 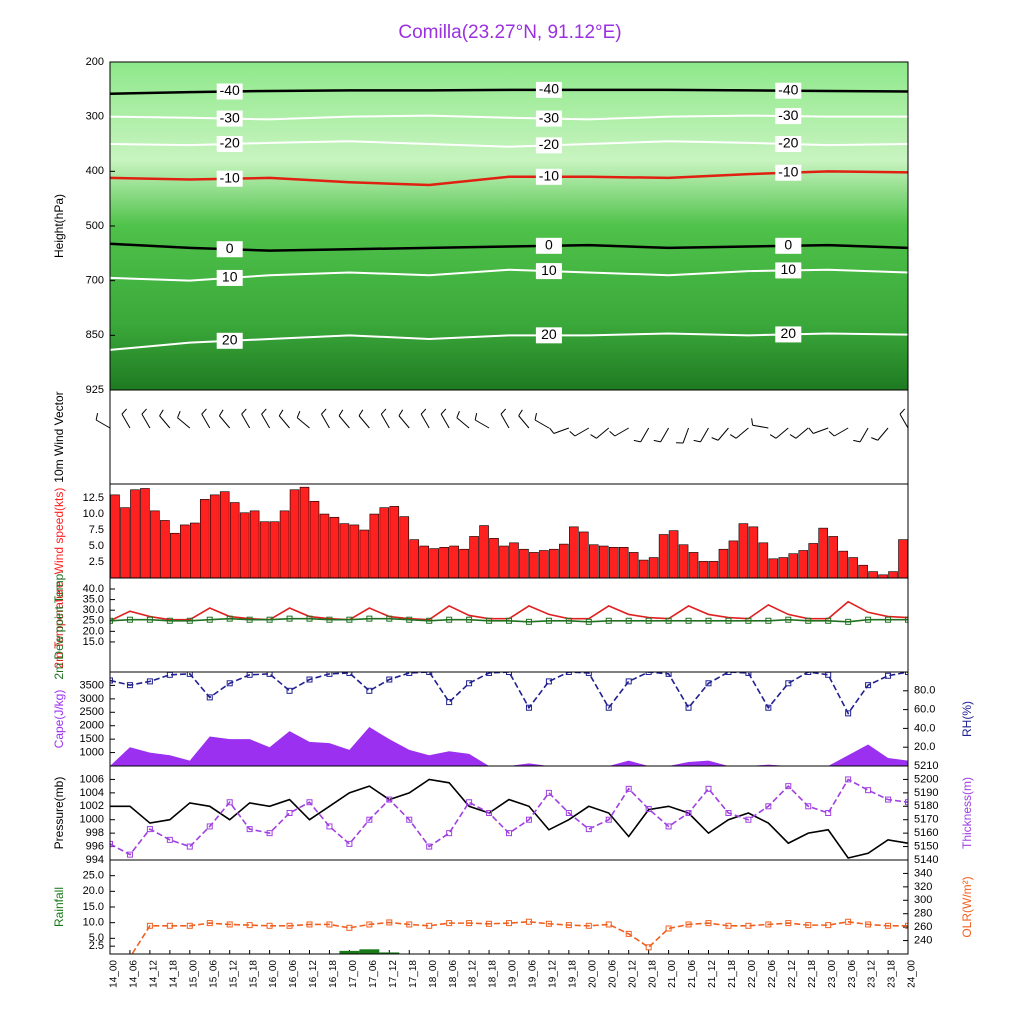 I want to click on y-tick-label: 925, so click(x=95, y=390).